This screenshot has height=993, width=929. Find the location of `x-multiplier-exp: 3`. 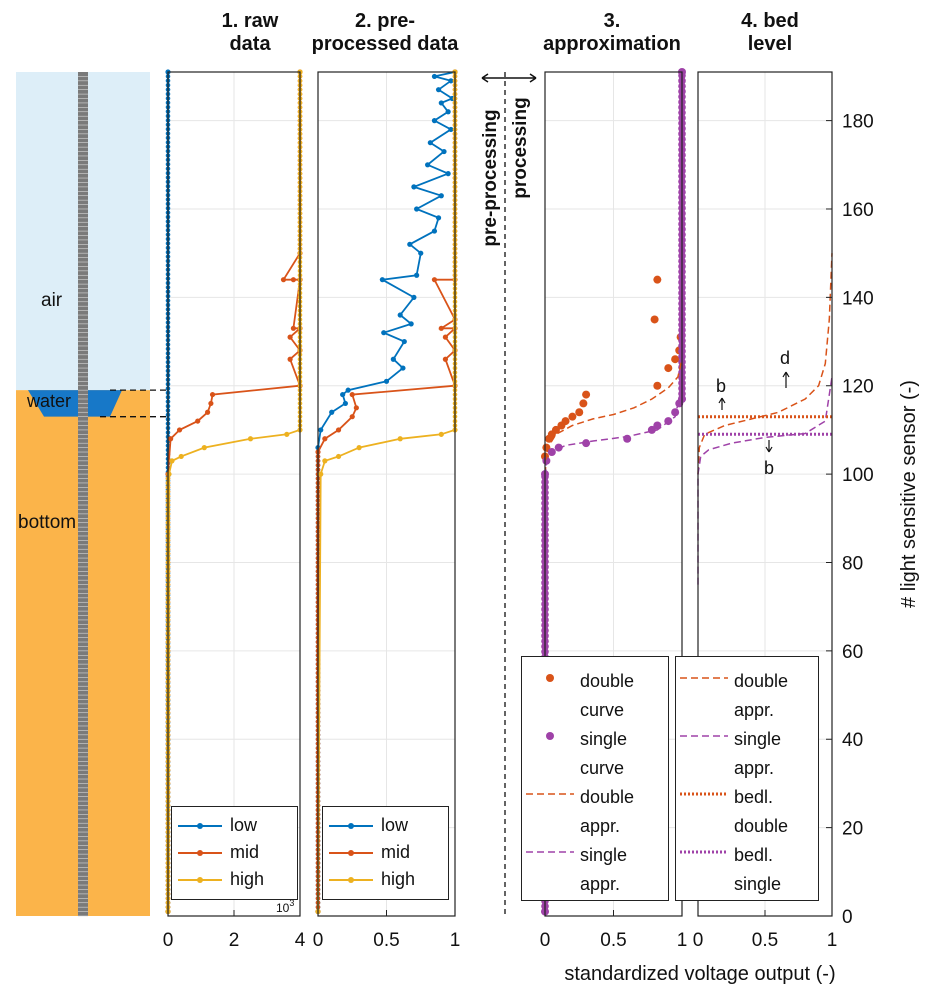

x-multiplier-exp: 3 is located at coordinates (291, 903).